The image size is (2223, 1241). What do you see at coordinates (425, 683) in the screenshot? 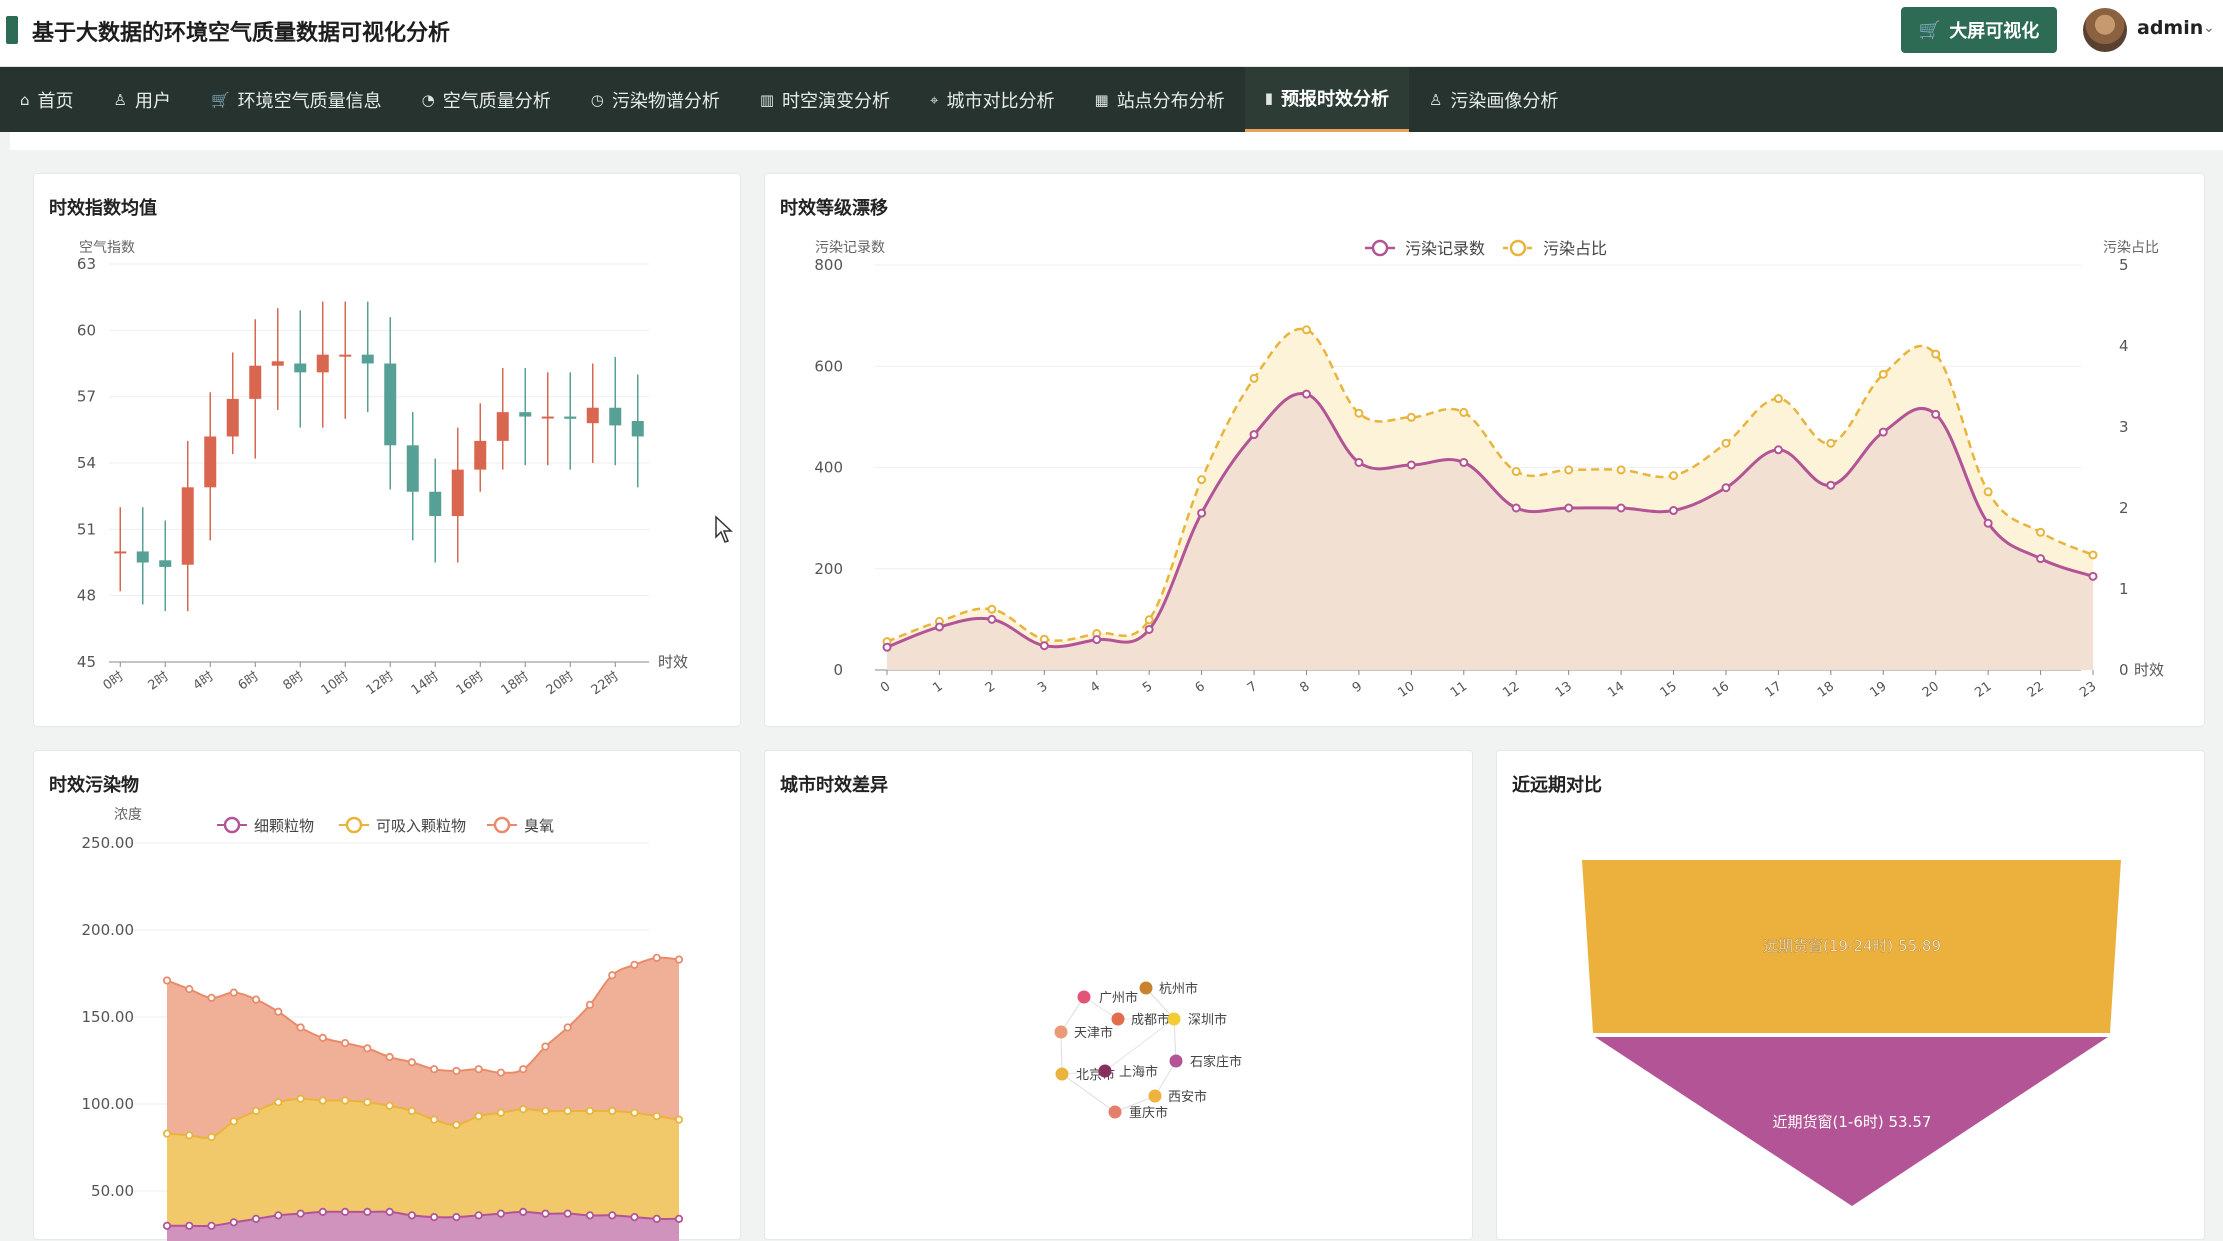
I see `x-tick-label: 14时` at bounding box center [425, 683].